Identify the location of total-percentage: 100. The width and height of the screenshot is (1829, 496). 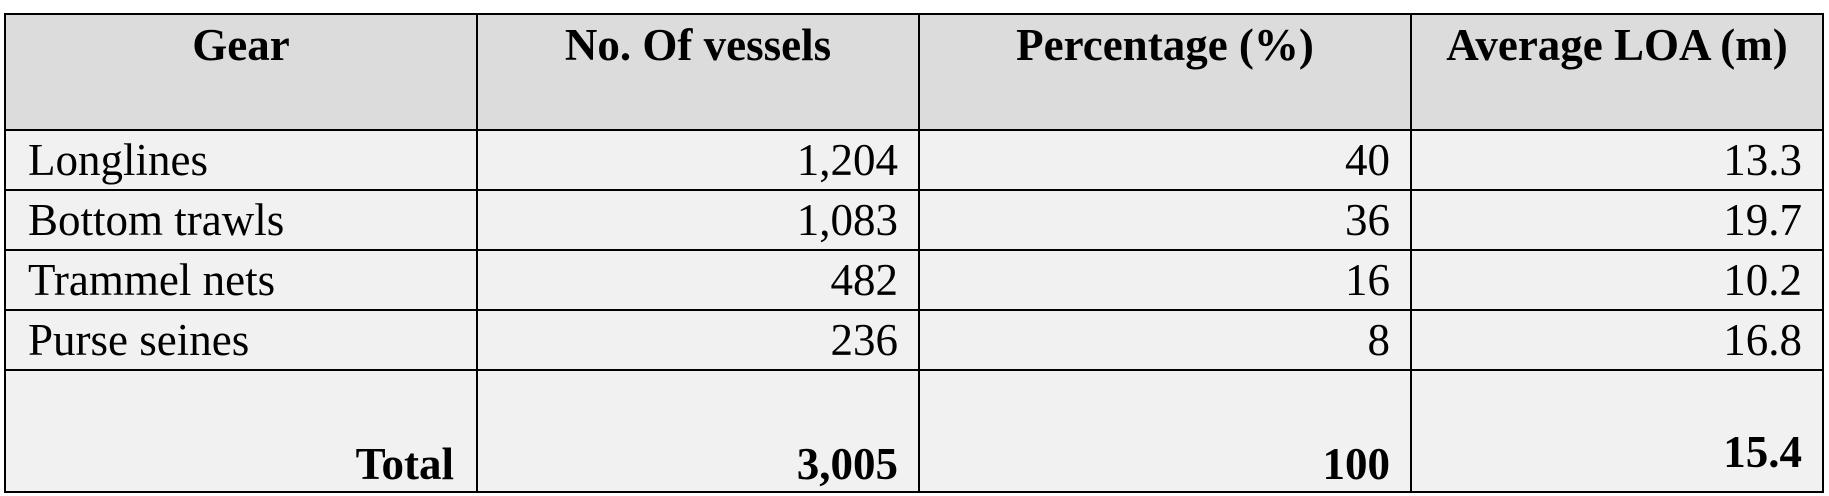
(1165, 431).